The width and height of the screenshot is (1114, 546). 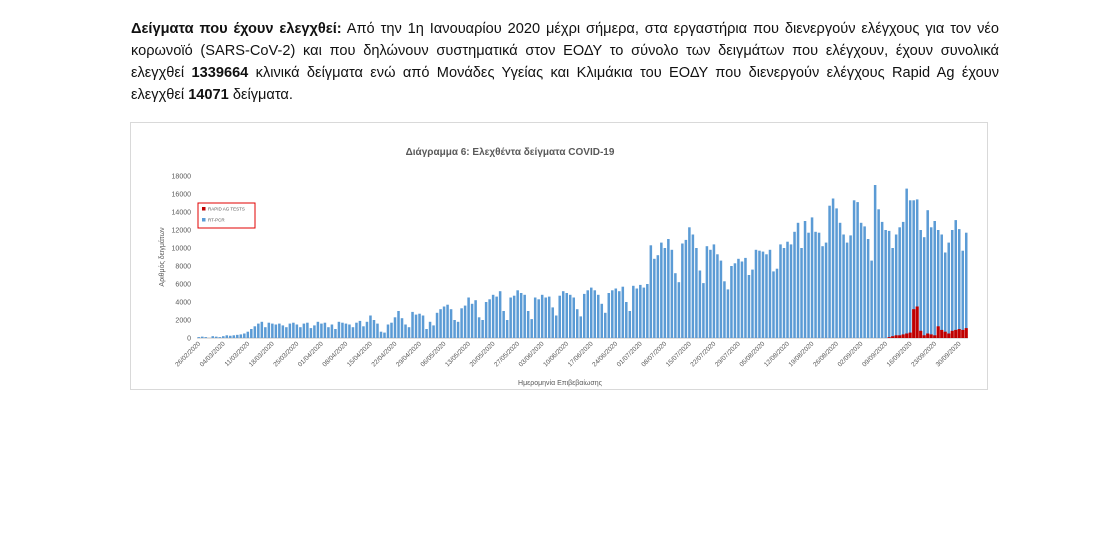 I want to click on y-tick-label: 0, so click(x=189, y=339).